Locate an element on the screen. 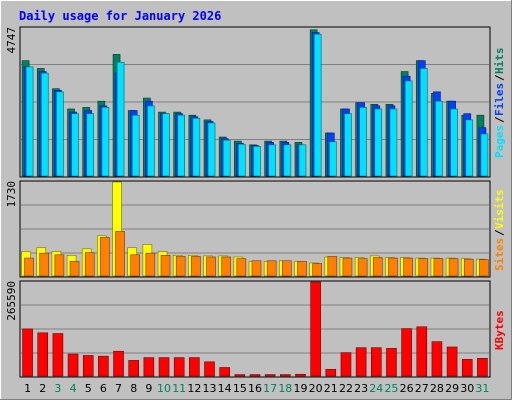 This screenshot has height=400, width=512. legend-kbytes: KBytes is located at coordinates (499, 330).